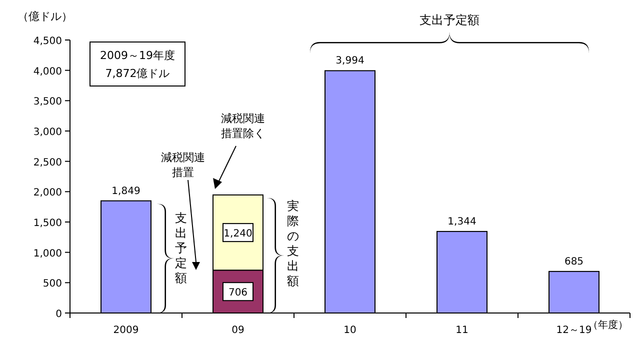  What do you see at coordinates (47, 193) in the screenshot?
I see `y-tick-label: 2,000` at bounding box center [47, 193].